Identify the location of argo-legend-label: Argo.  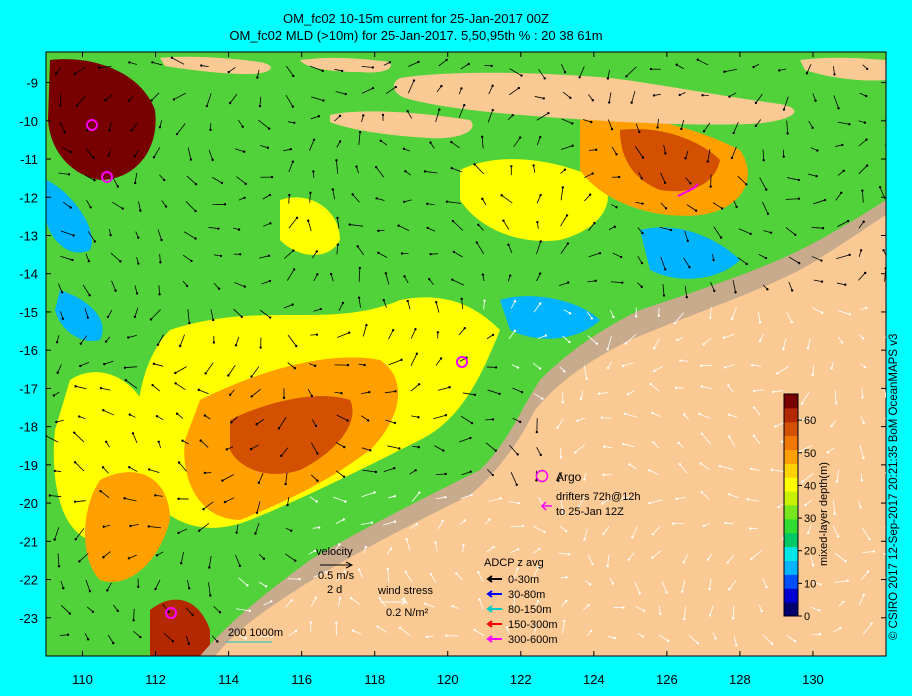
(569, 477).